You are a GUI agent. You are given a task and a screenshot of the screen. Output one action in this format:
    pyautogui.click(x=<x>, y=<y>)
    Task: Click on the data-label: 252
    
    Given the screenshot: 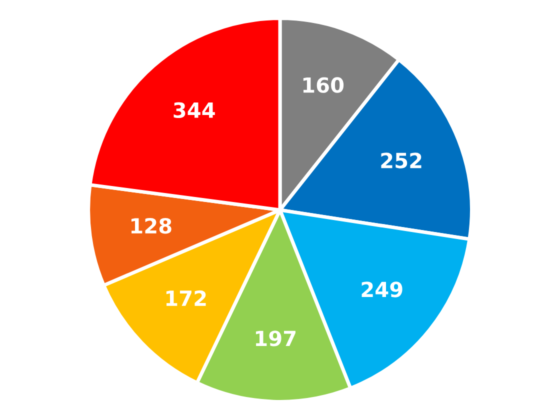 What is the action you would take?
    pyautogui.click(x=401, y=160)
    